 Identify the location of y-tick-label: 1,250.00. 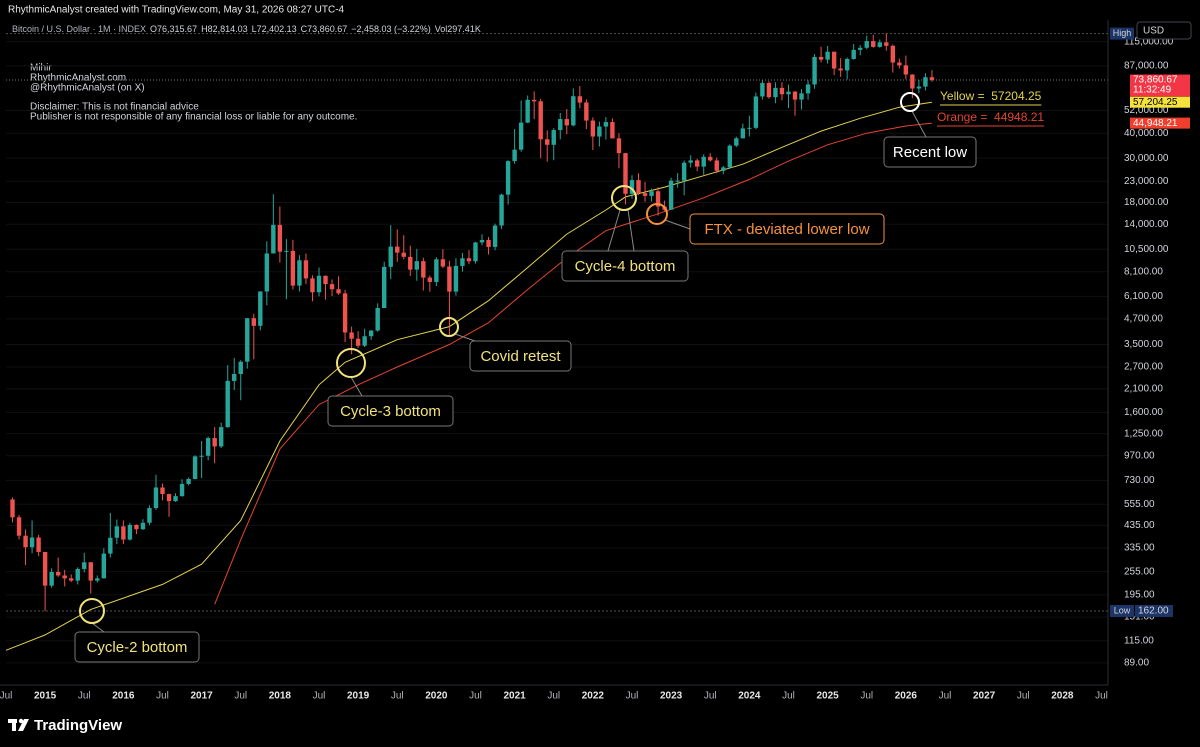
(1143, 433).